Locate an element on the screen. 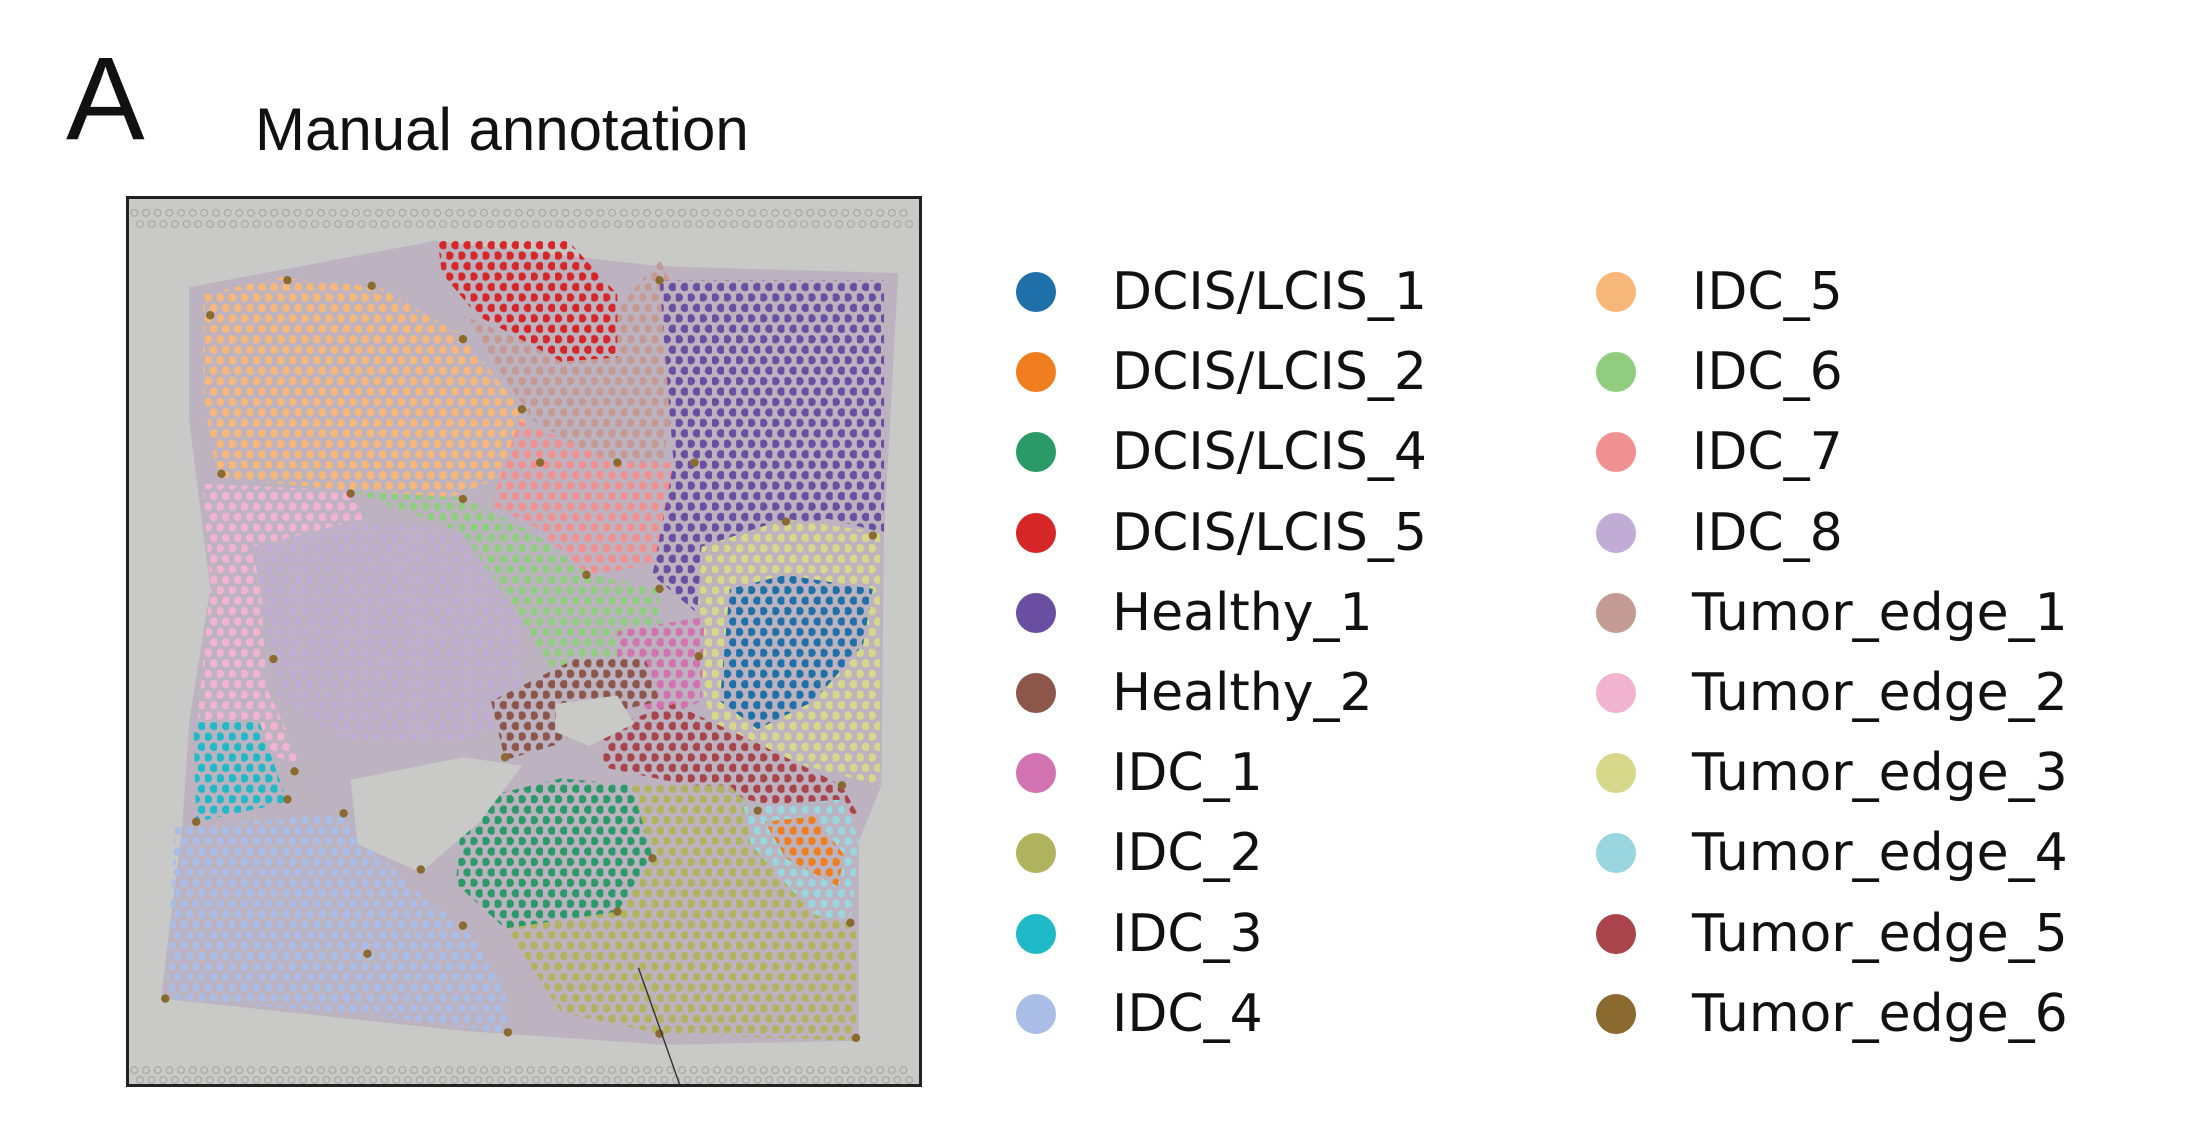 The width and height of the screenshot is (2200, 1121). legend-label: IDC_6 is located at coordinates (1767, 372).